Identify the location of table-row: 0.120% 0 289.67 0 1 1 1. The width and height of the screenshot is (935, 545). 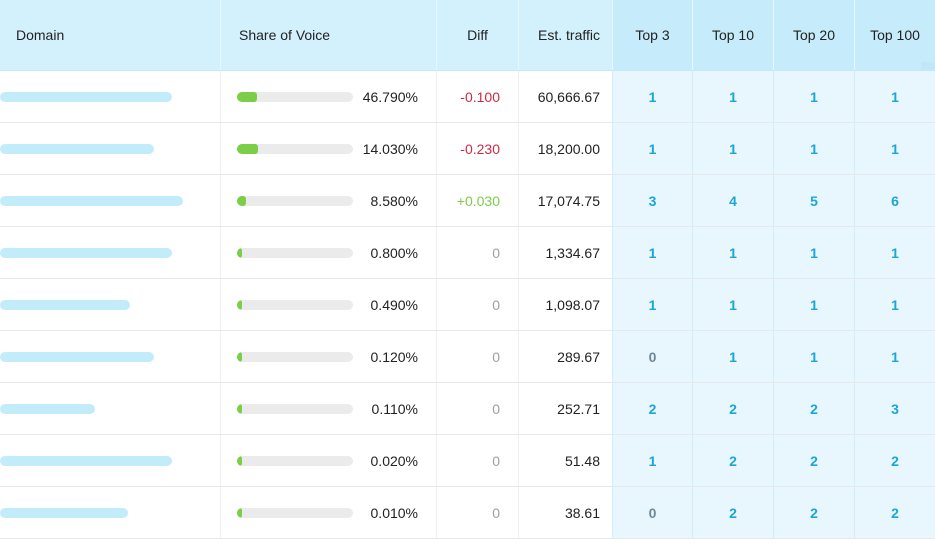
(467, 357).